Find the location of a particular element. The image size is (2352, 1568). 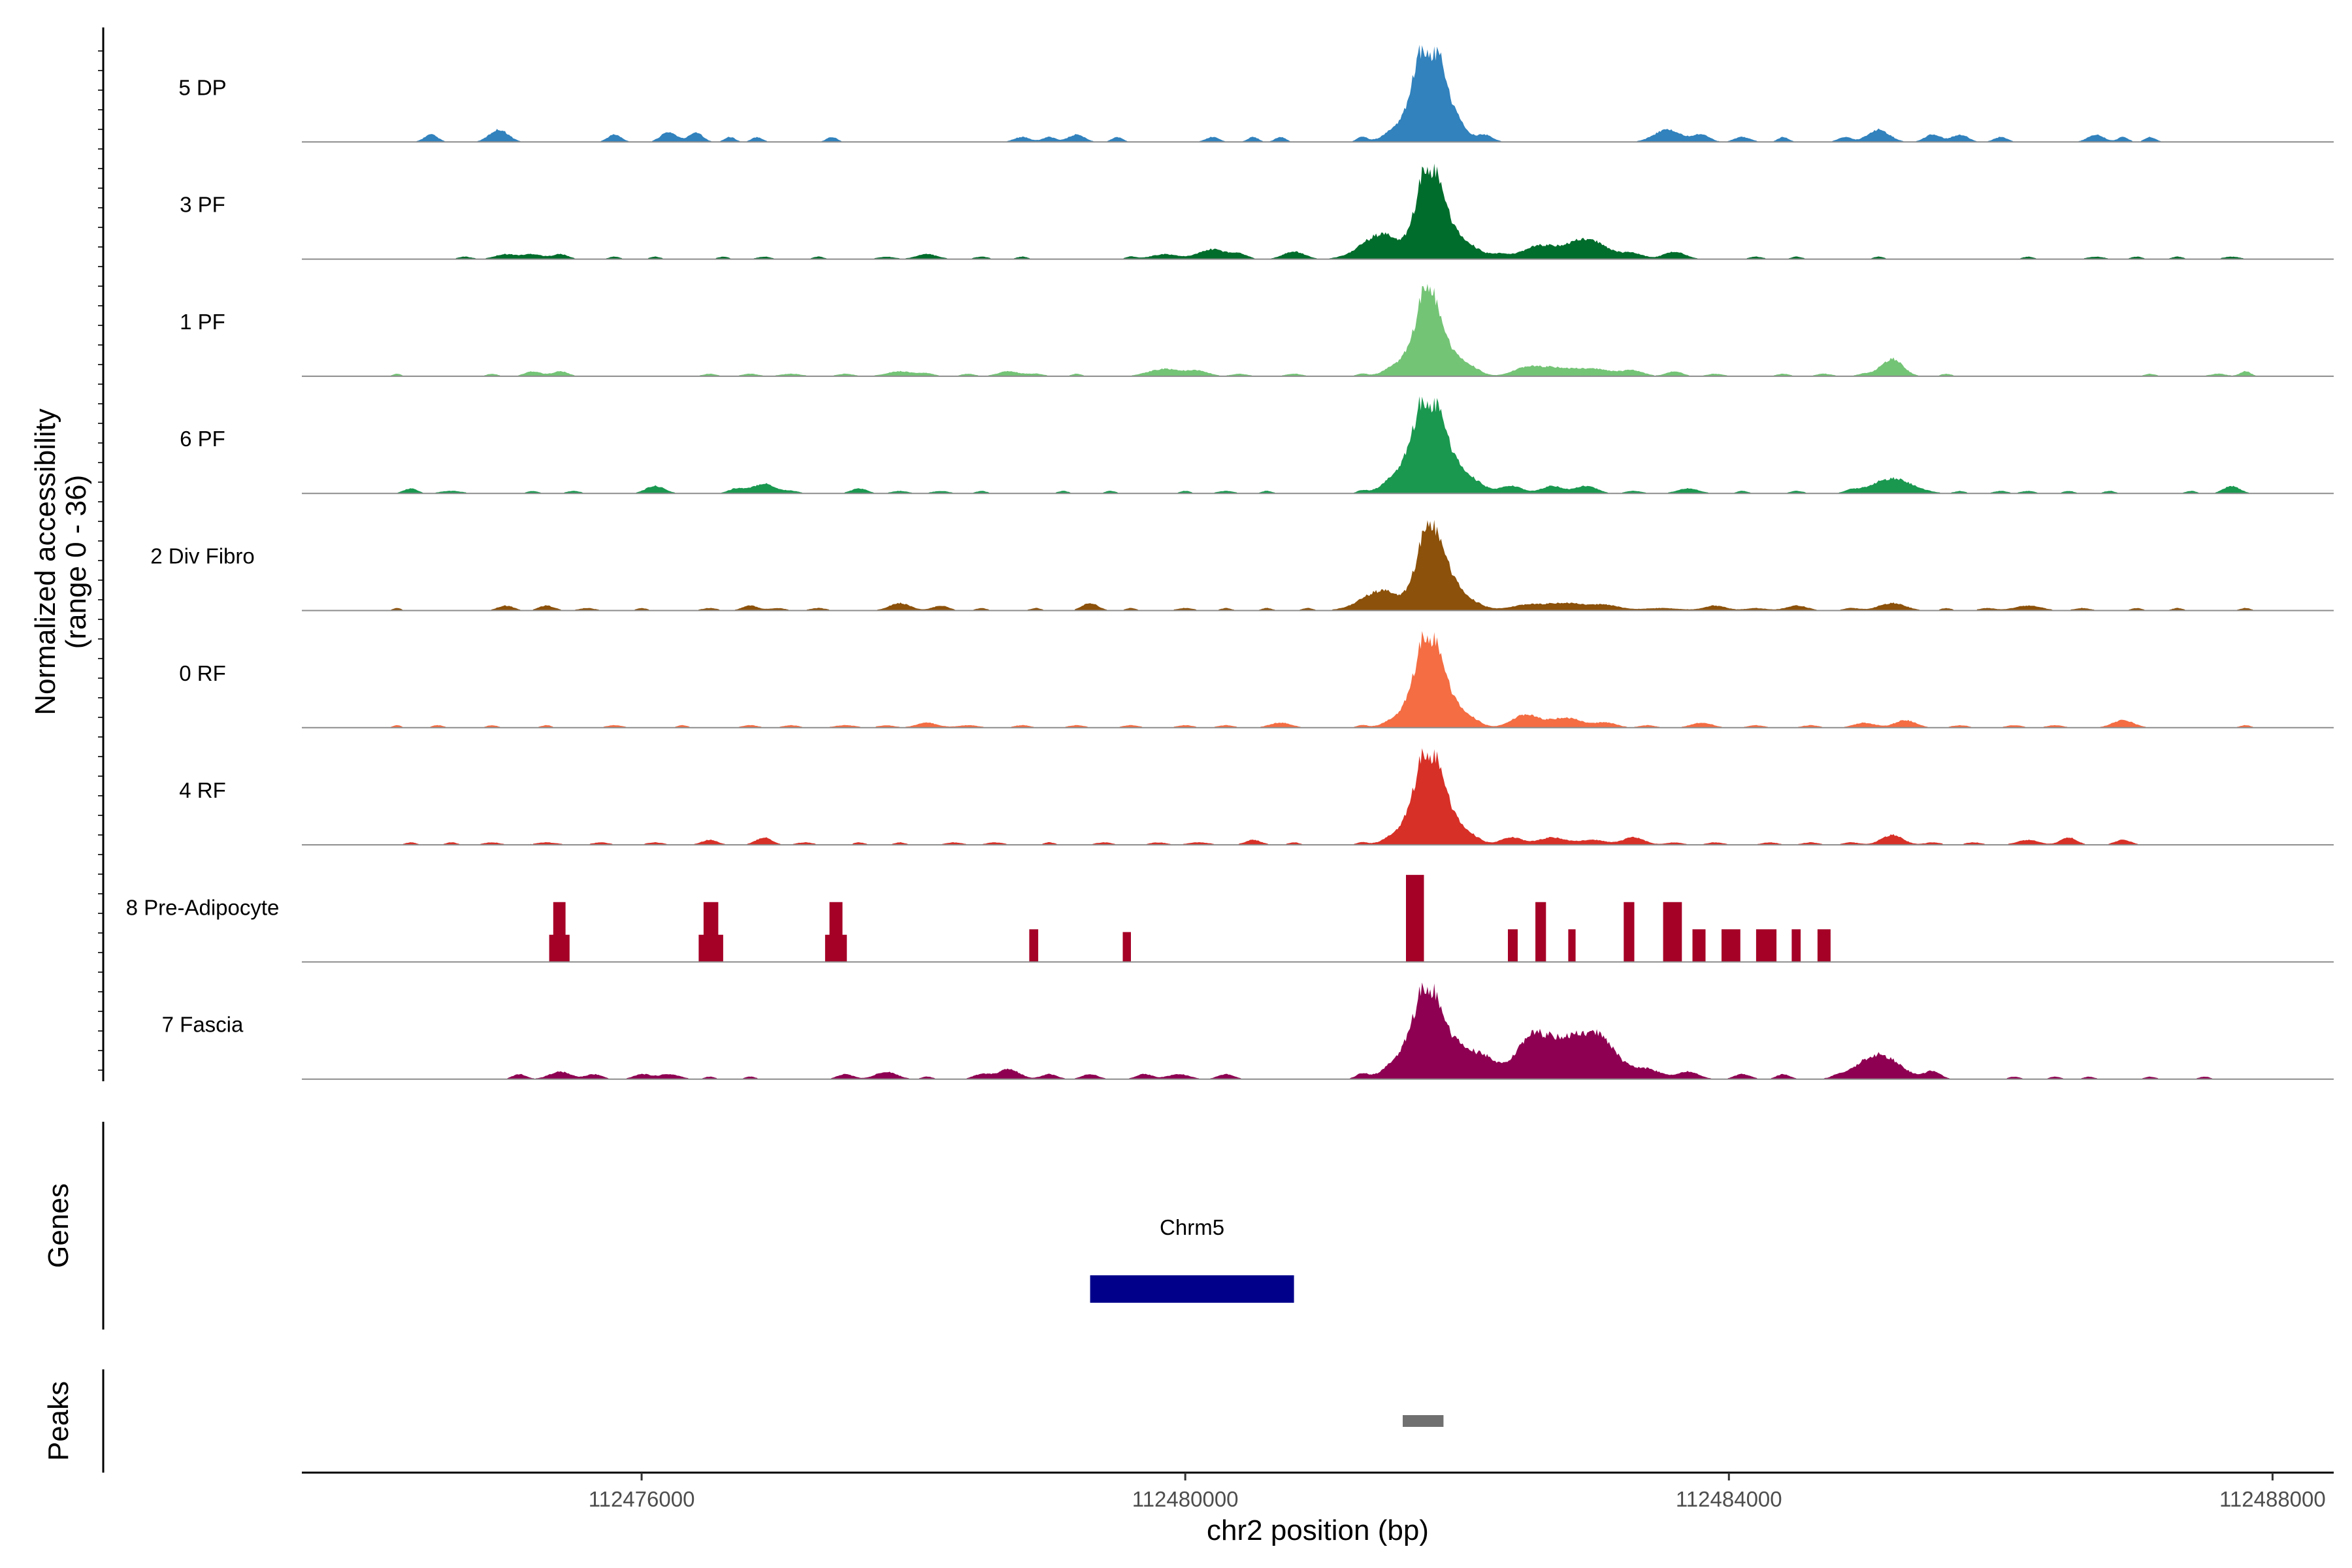

track-label: 3 PF is located at coordinates (202, 205).